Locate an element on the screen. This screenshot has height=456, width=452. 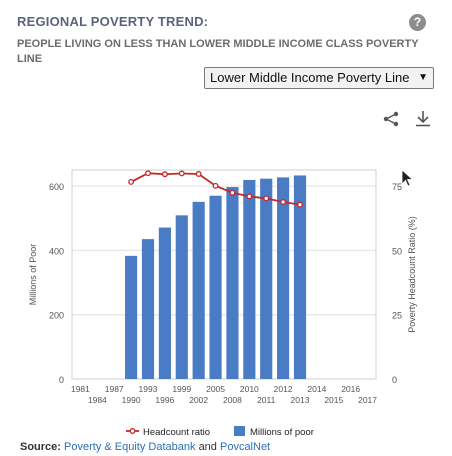
chart-title: REGIONAL POVERTY TREND: is located at coordinates (113, 21).